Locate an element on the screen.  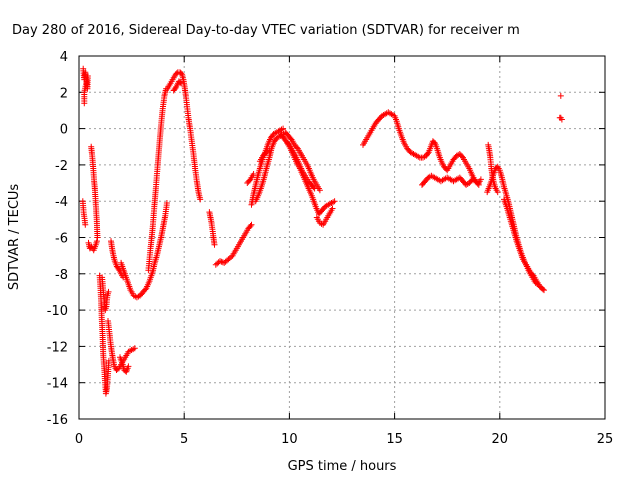
y-tick-label: -16 is located at coordinates (57, 420).